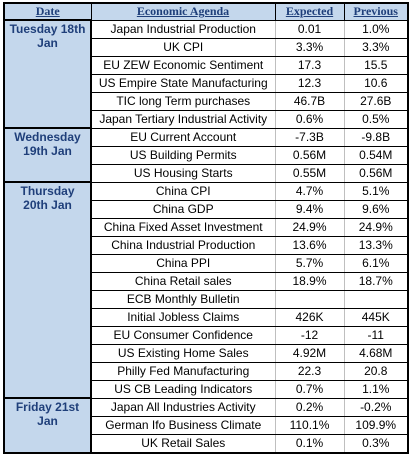 The width and height of the screenshot is (410, 457). Describe the element at coordinates (309, 443) in the screenshot. I see `expected-value-cell: 0.1%` at that location.